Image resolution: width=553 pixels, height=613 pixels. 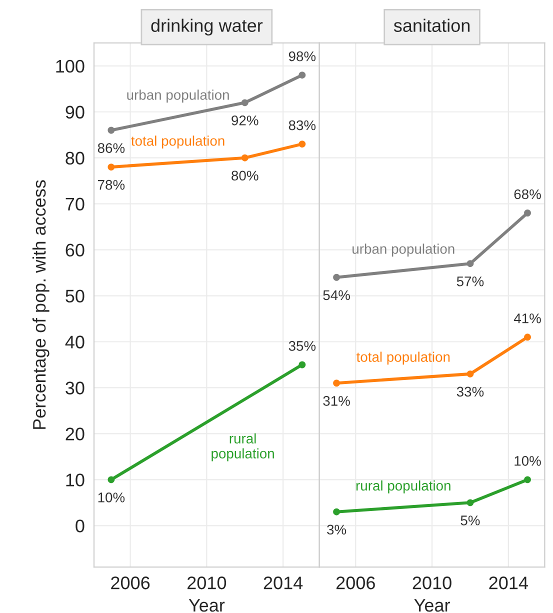 What do you see at coordinates (336, 401) in the screenshot?
I see `data-label: 31%` at bounding box center [336, 401].